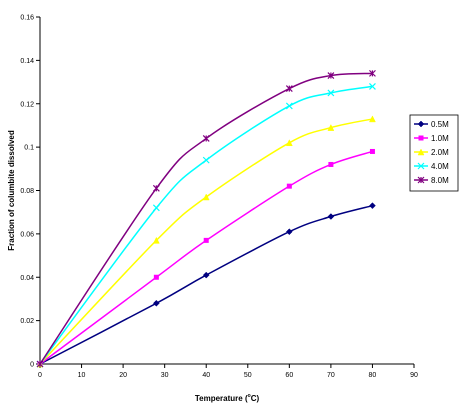 The image size is (474, 412). Describe the element at coordinates (82, 375) in the screenshot. I see `x-tick-label: 10` at that location.